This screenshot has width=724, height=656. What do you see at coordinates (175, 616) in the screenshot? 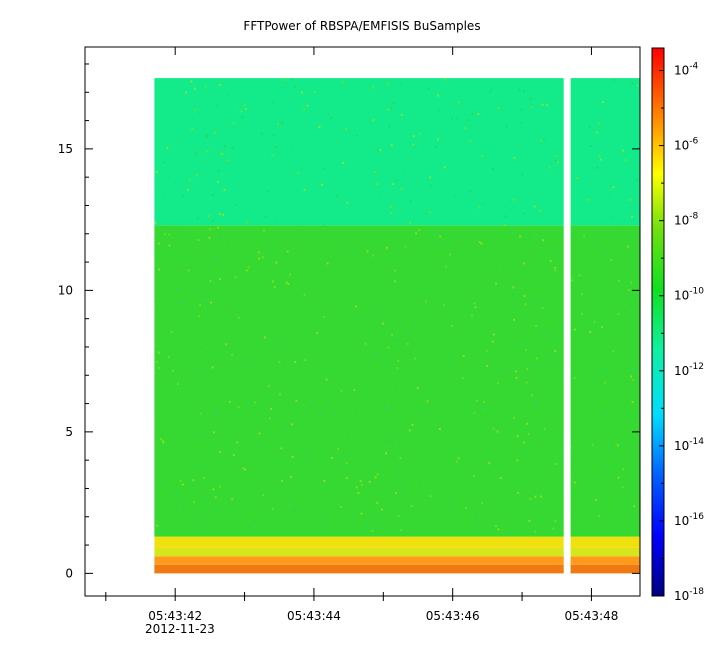
I see `x-tick-label-05:43:42: 05:43:42` at bounding box center [175, 616].